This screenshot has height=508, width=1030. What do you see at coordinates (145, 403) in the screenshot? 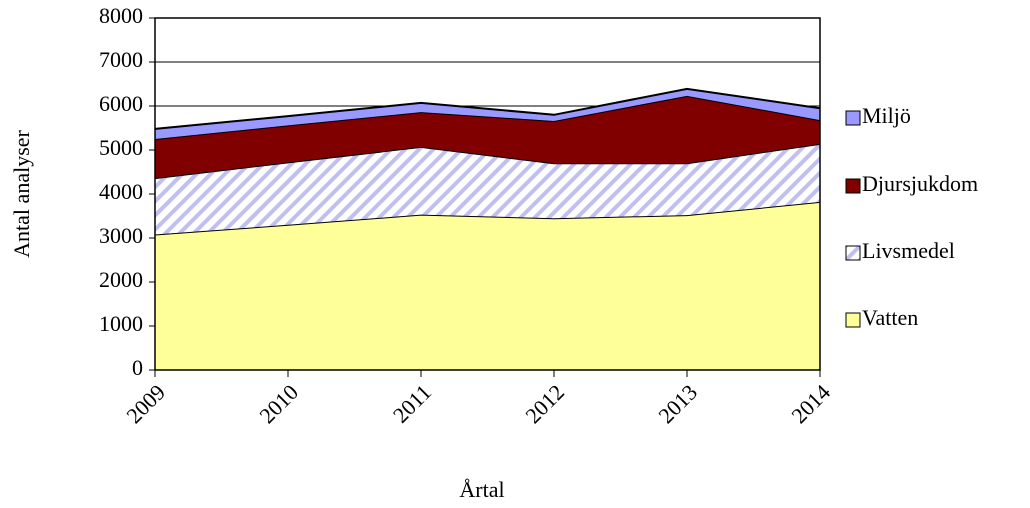
I see `x-tick-label: 2009` at bounding box center [145, 403].